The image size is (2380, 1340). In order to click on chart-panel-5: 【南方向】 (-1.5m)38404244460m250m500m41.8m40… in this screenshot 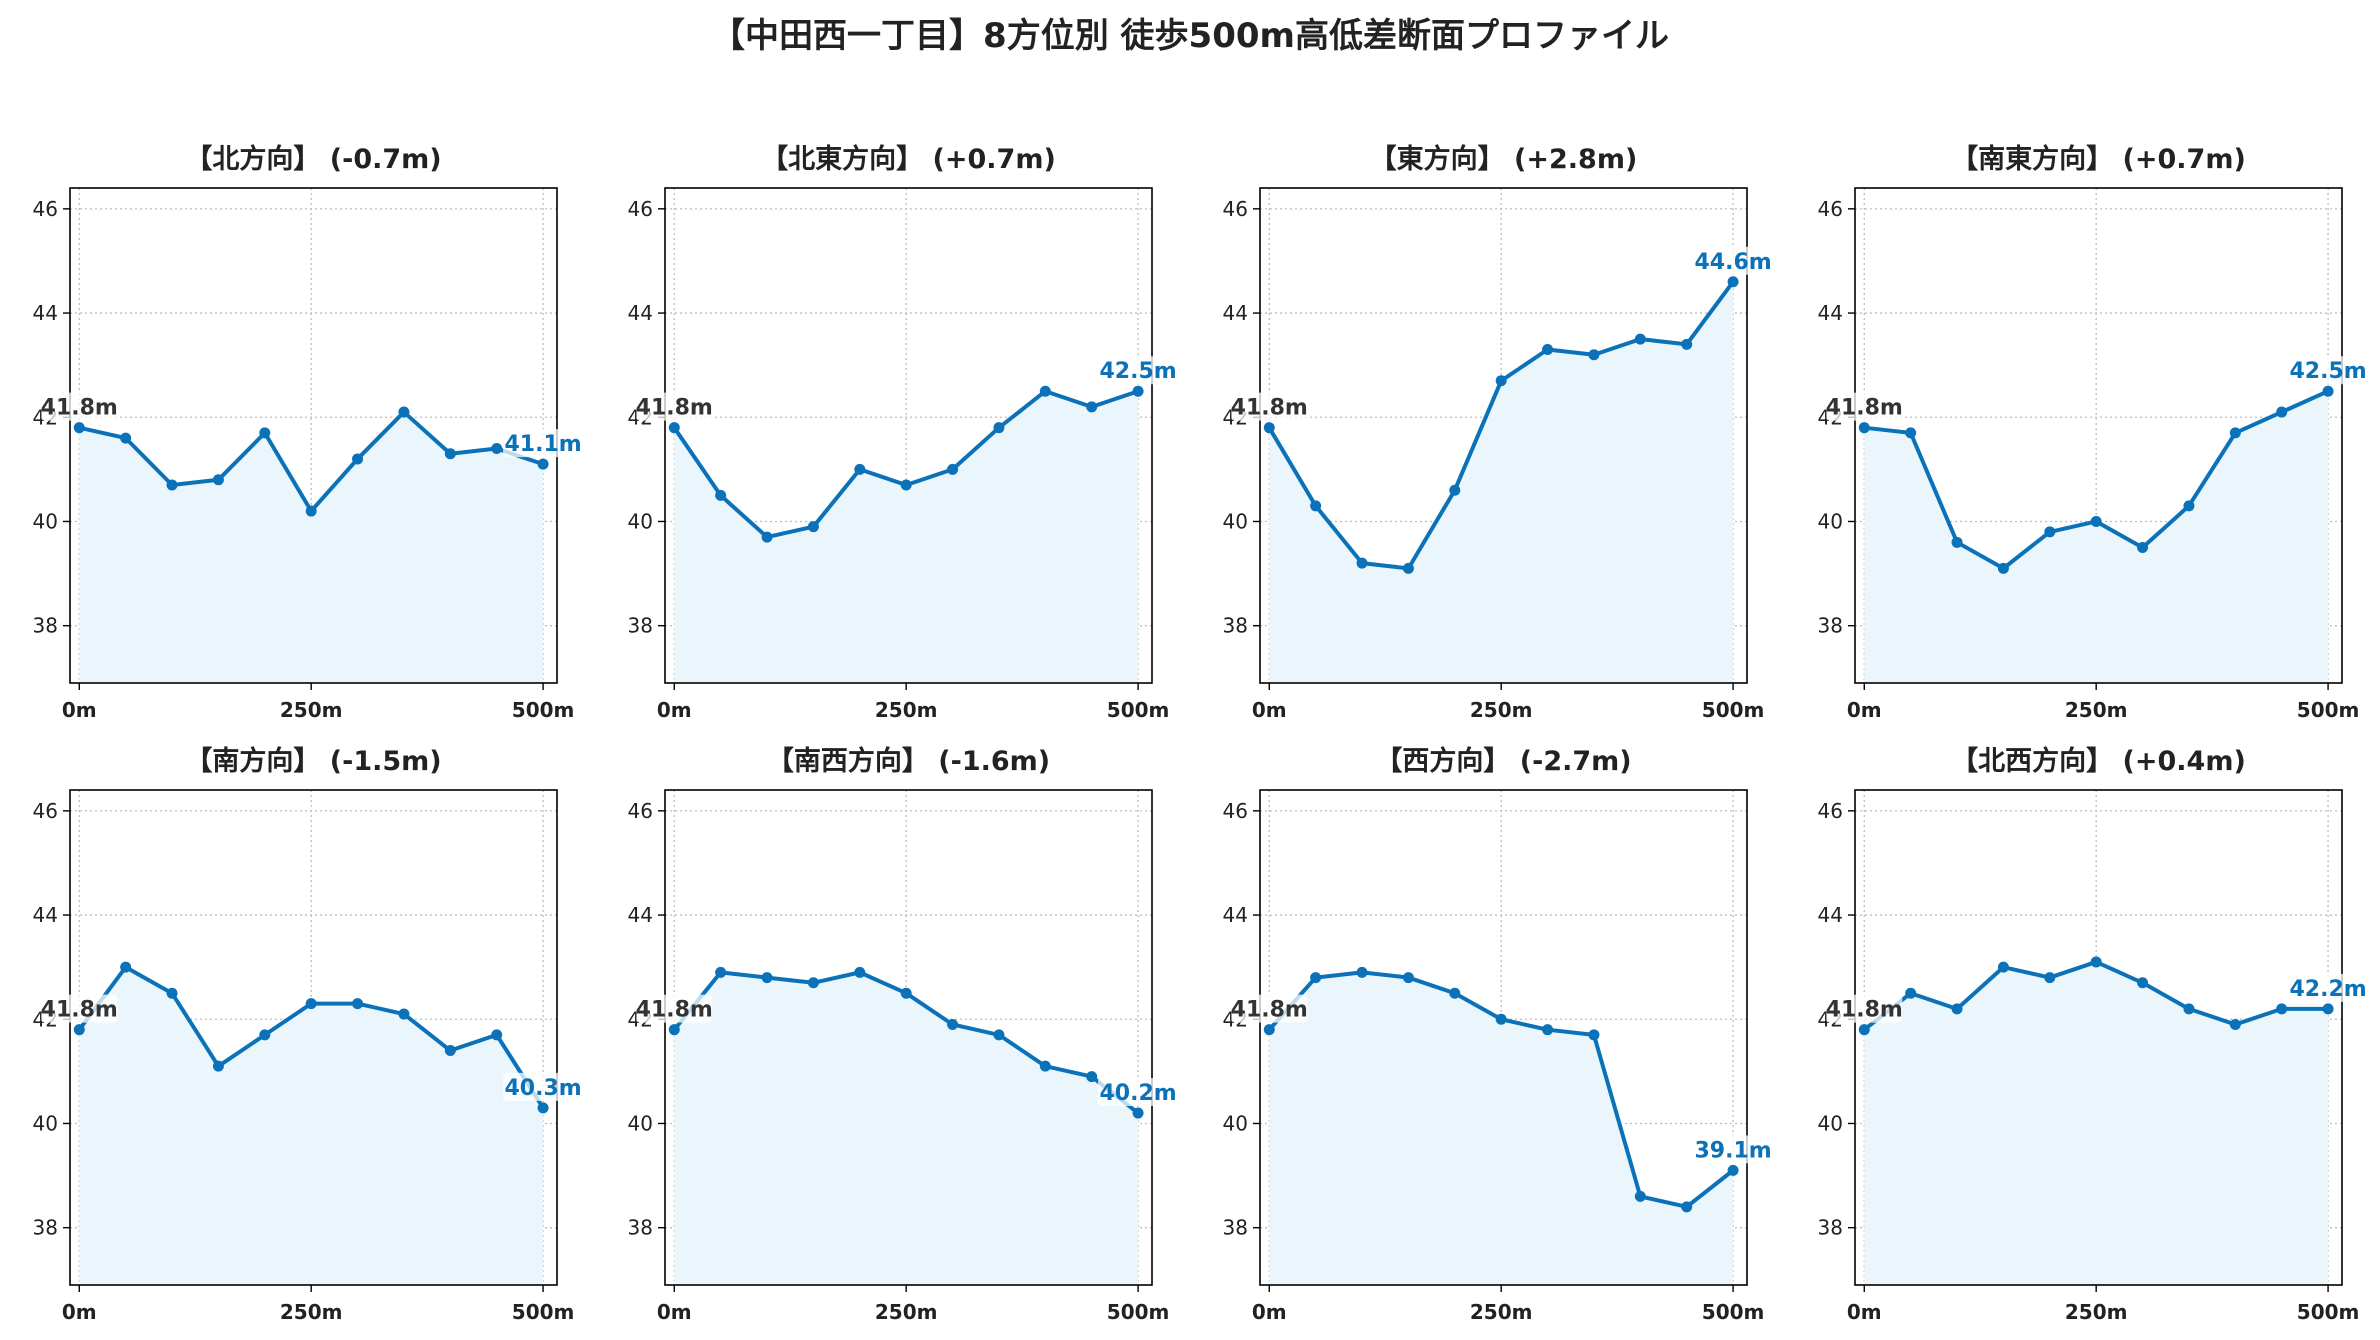, I will do `click(308, 1034)`.